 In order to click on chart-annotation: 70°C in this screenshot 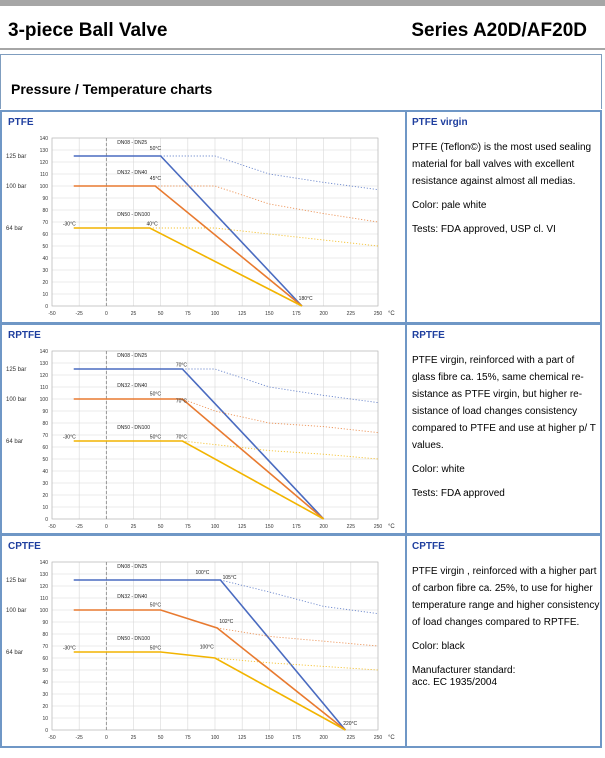, I will do `click(182, 438)`.